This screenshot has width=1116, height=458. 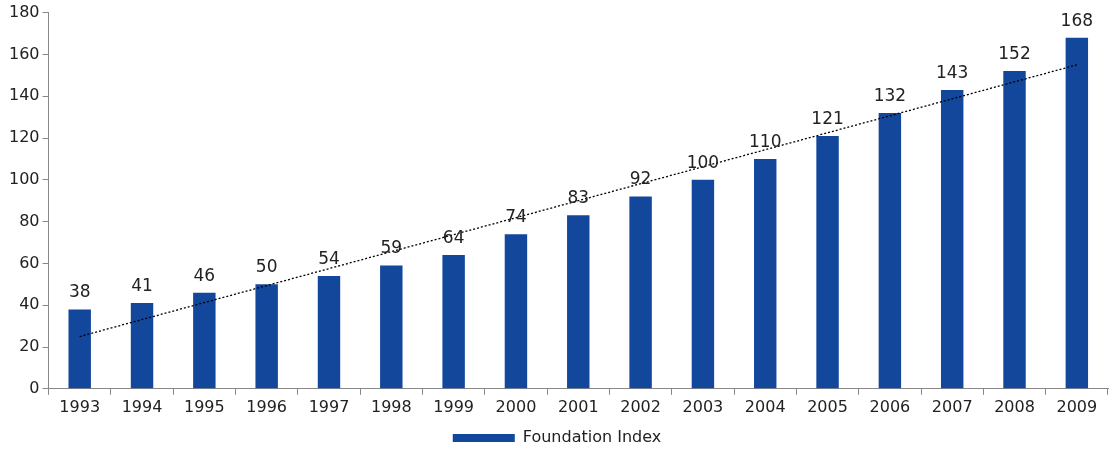 What do you see at coordinates (890, 406) in the screenshot?
I see `x-tick-label: 2006` at bounding box center [890, 406].